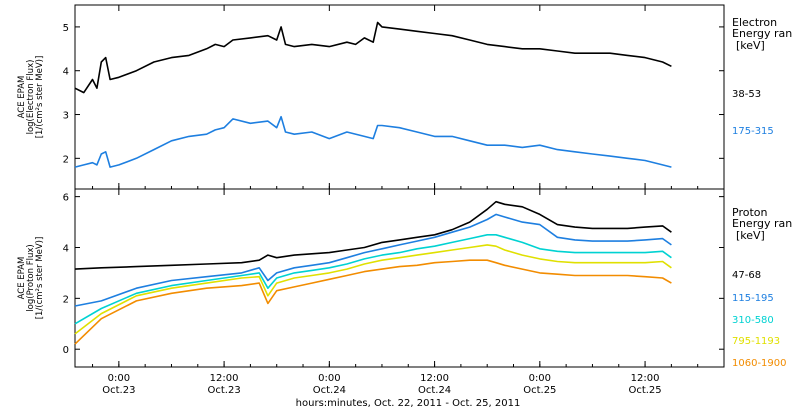  Describe the element at coordinates (66, 350) in the screenshot. I see `y-tick-label: 0` at that location.